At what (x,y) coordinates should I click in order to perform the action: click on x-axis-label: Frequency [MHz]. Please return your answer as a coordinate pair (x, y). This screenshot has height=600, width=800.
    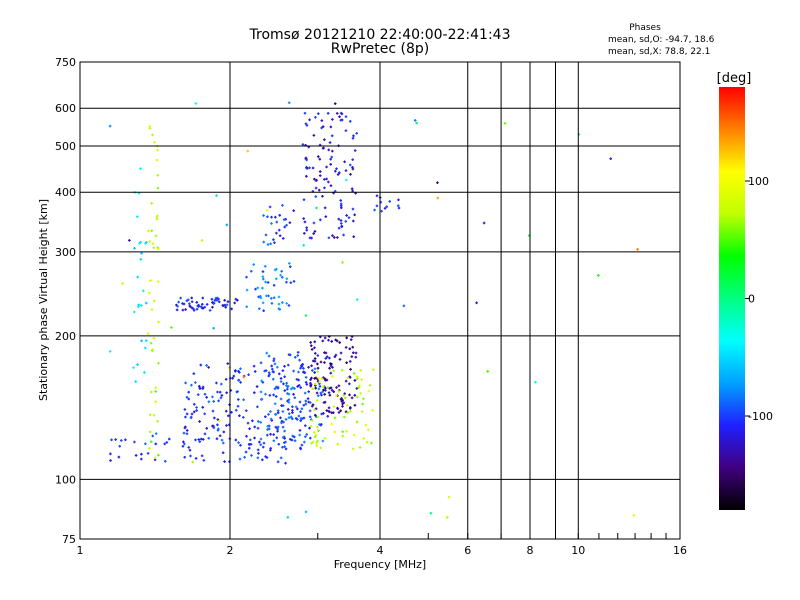
    Looking at the image, I should click on (380, 564).